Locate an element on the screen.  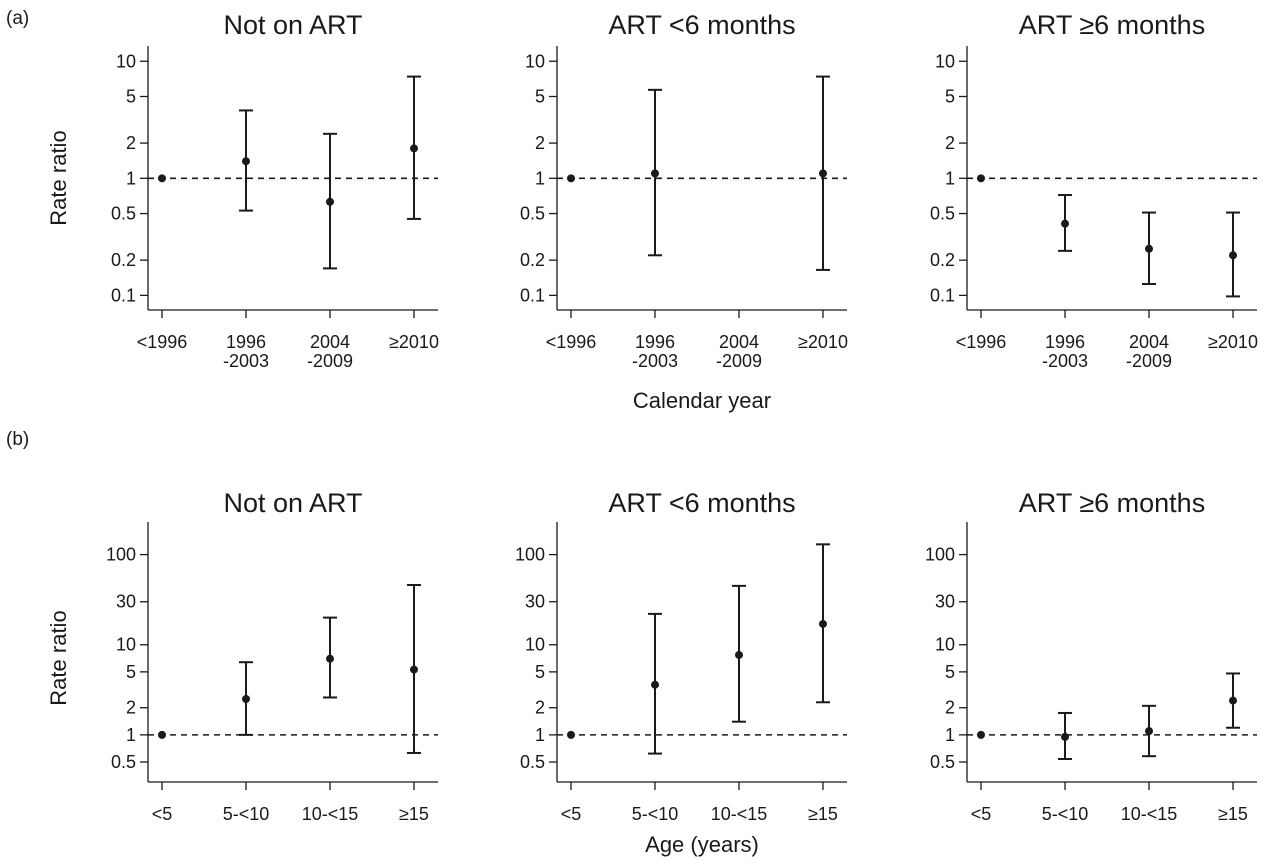
p5-x-tick-label: 10-<15 is located at coordinates (739, 814).